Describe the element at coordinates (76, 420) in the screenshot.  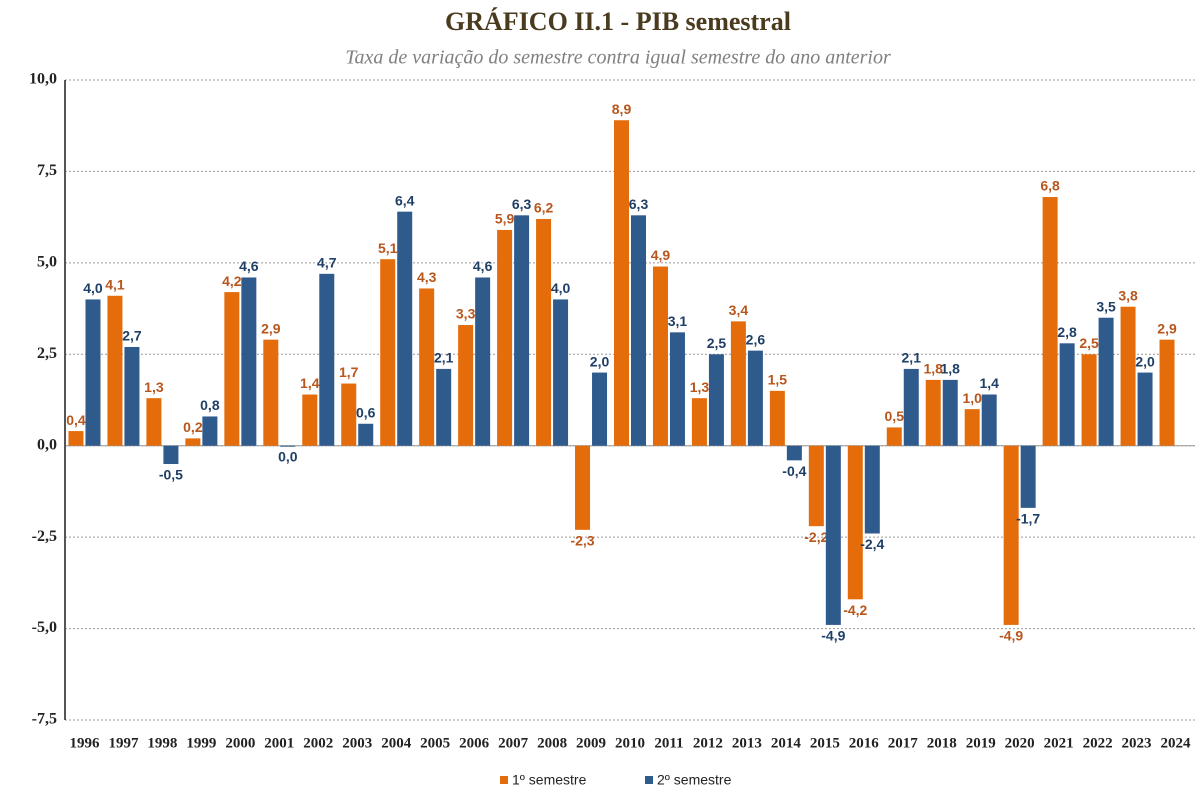
I see `value-label: 0,4` at that location.